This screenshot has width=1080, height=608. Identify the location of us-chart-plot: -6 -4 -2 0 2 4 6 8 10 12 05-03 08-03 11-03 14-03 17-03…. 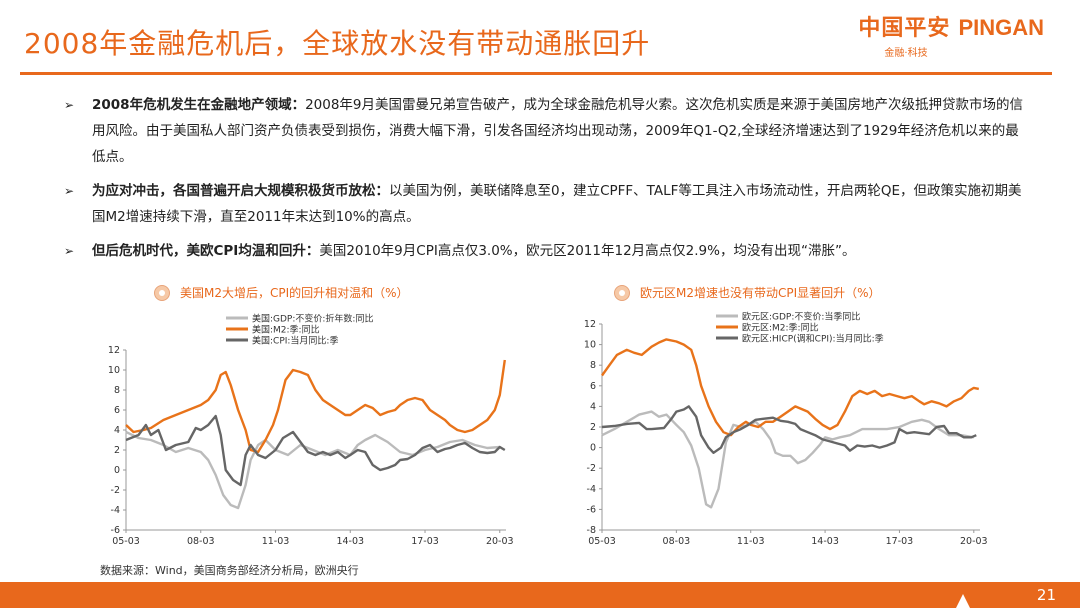
(311, 430).